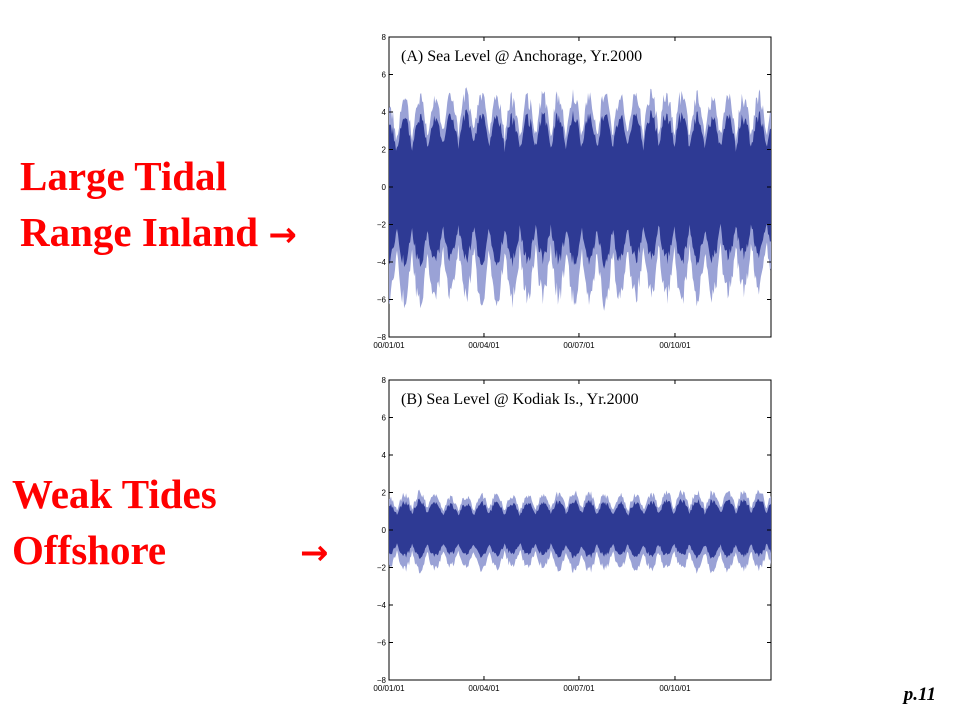 The image size is (960, 720). I want to click on page-number: p.11, so click(919, 694).